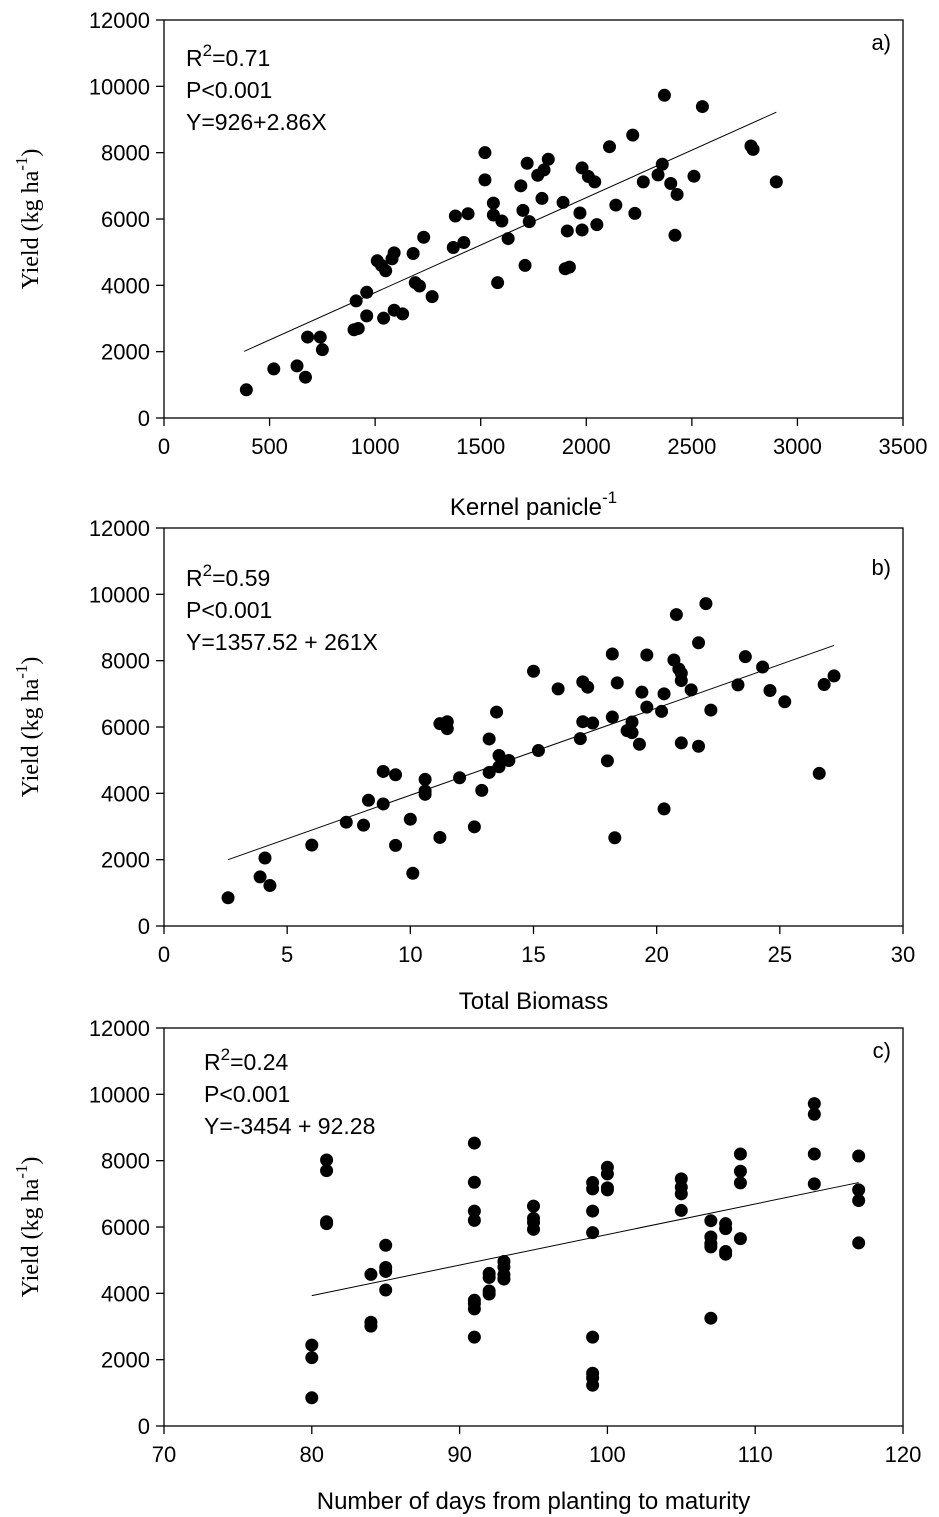 The image size is (939, 1517). What do you see at coordinates (533, 504) in the screenshot?
I see `x-axis-title: Kernel panicle-1` at bounding box center [533, 504].